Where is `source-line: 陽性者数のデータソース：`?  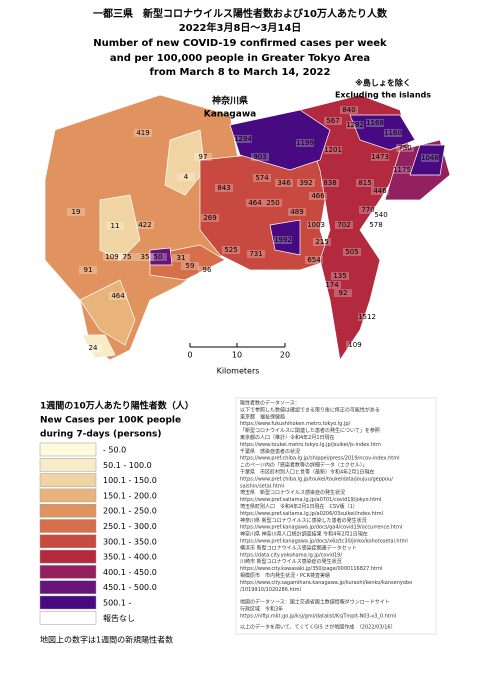
source-line: 陽性者数のデータソース： is located at coordinates (270, 403).